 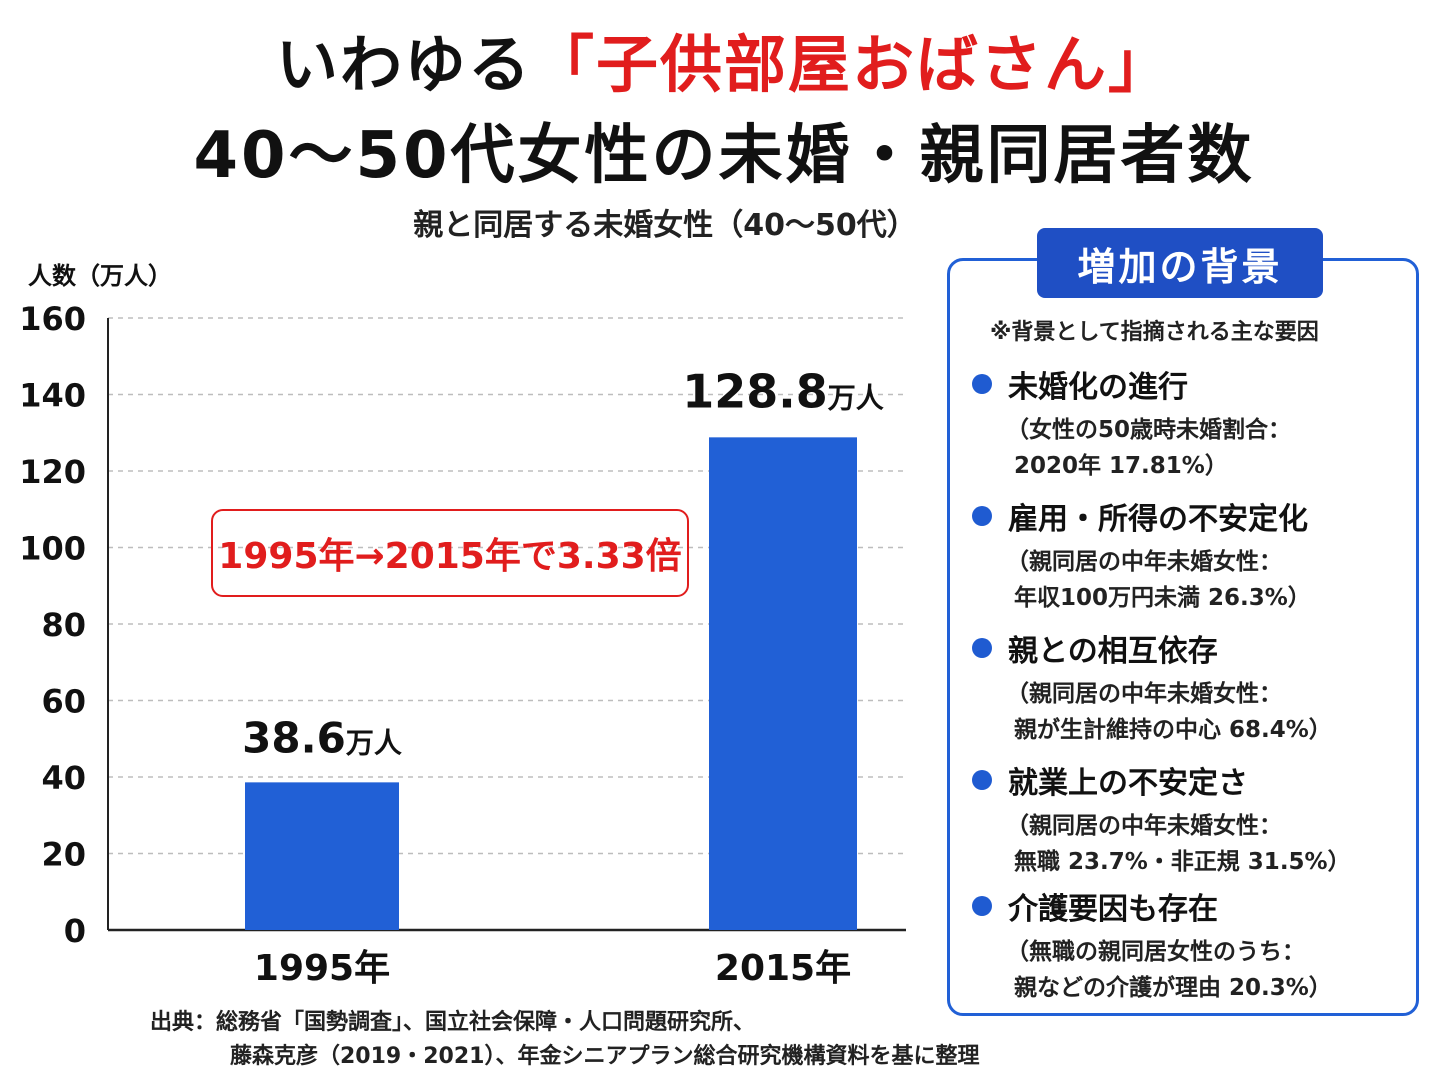 I want to click on factor-detail-line1: （無職の親同居女性のうち：, so click(x=1155, y=952).